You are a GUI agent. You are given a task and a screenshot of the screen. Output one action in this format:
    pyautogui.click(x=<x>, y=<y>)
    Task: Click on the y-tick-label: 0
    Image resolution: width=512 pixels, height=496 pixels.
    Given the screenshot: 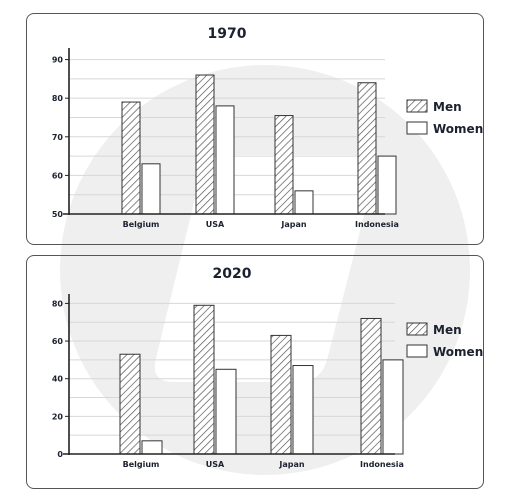 What is the action you would take?
    pyautogui.click(x=60, y=454)
    